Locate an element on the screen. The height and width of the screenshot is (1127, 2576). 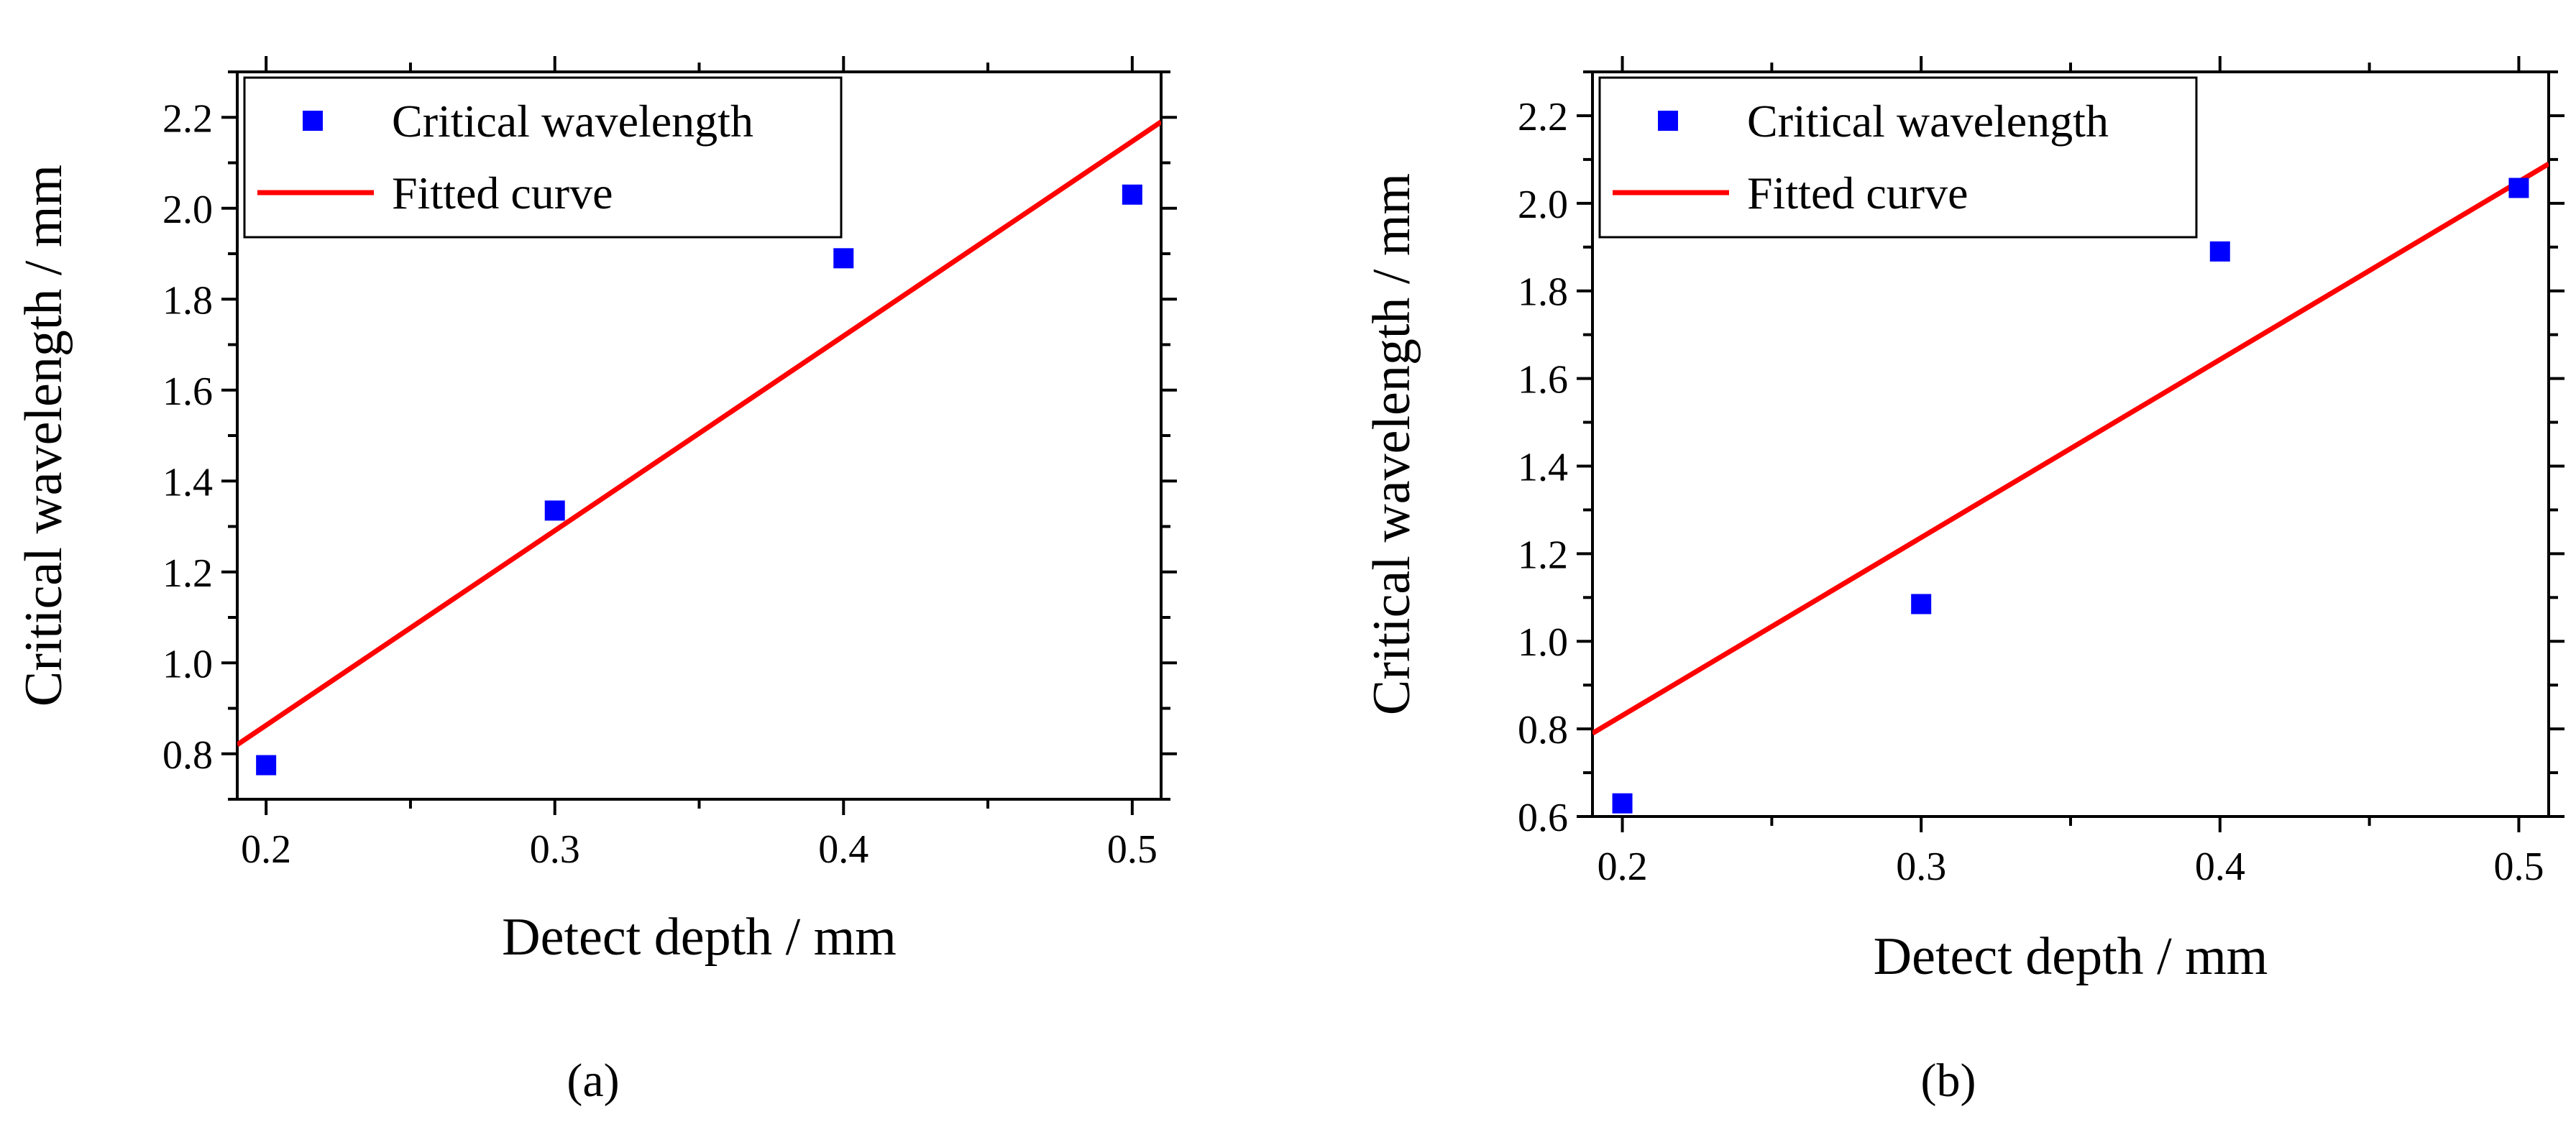
panel-label: (b) is located at coordinates (1949, 1080).